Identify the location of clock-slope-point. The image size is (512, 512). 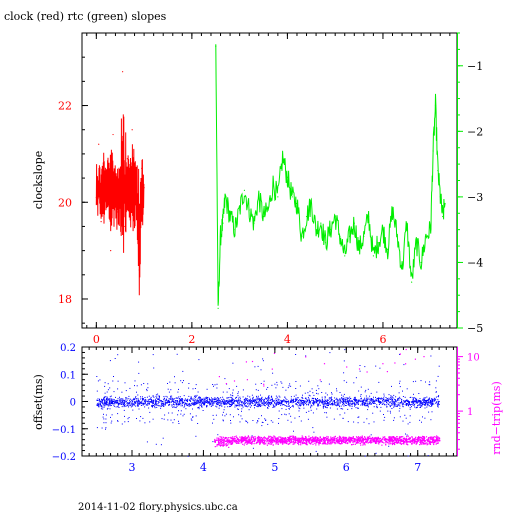
(134, 217).